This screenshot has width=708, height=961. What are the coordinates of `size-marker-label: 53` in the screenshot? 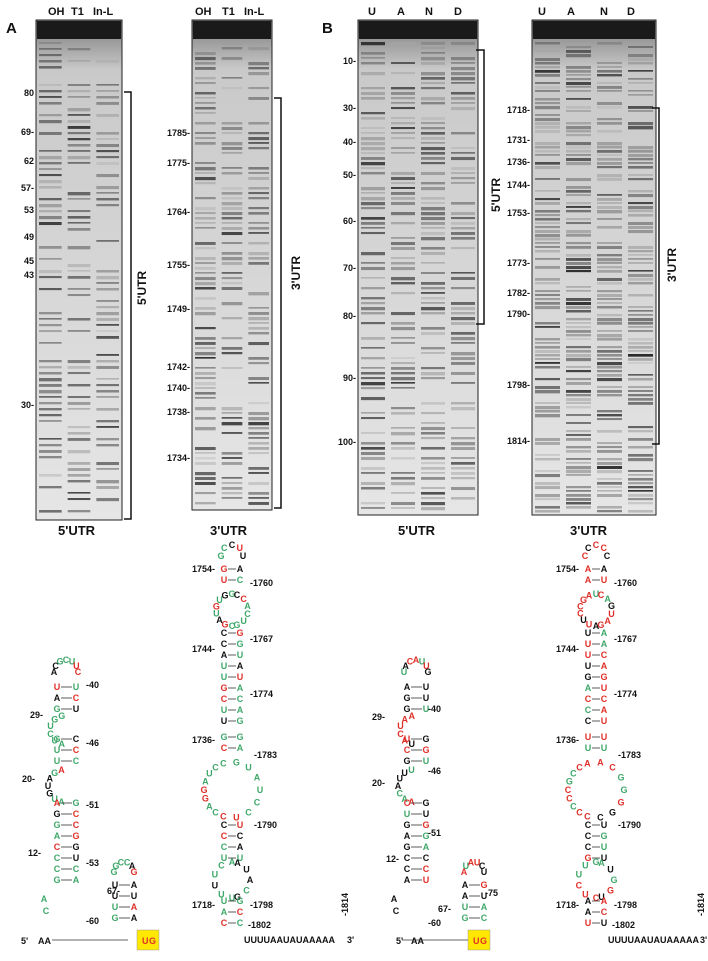 It's located at (29, 210).